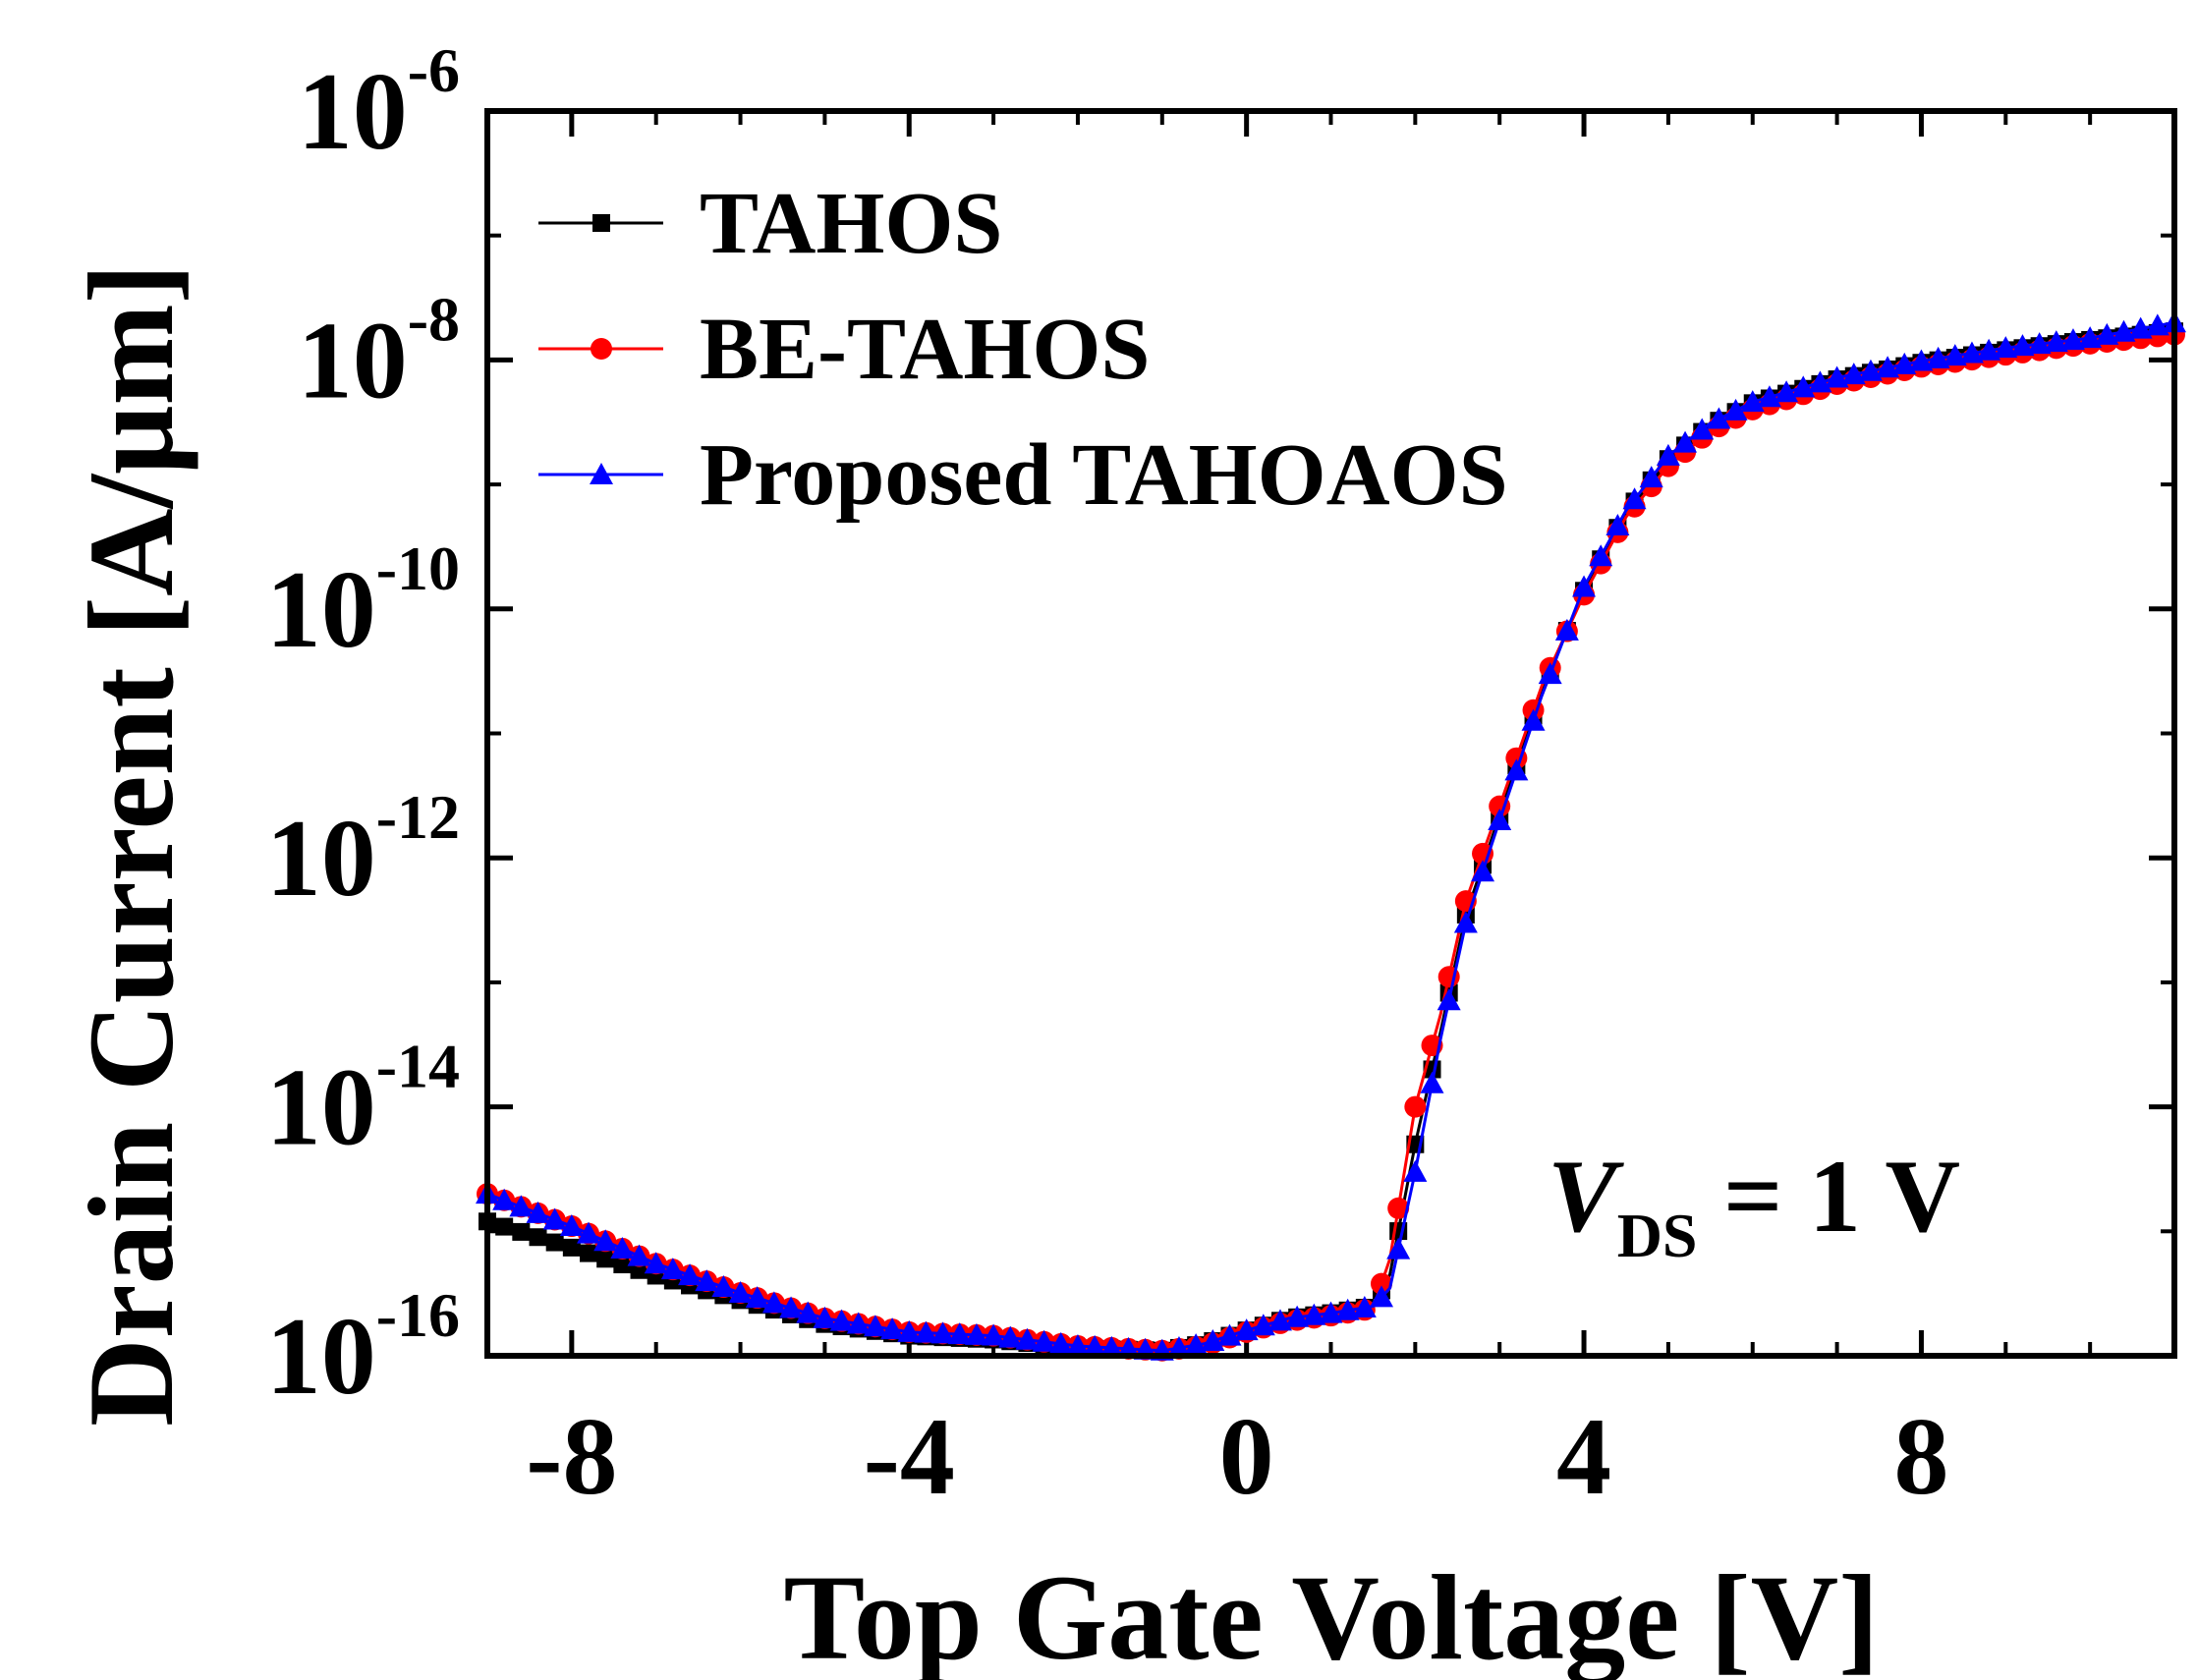 This screenshot has width=2197, height=1680. I want to click on x-tick-label: -8, so click(571, 1457).